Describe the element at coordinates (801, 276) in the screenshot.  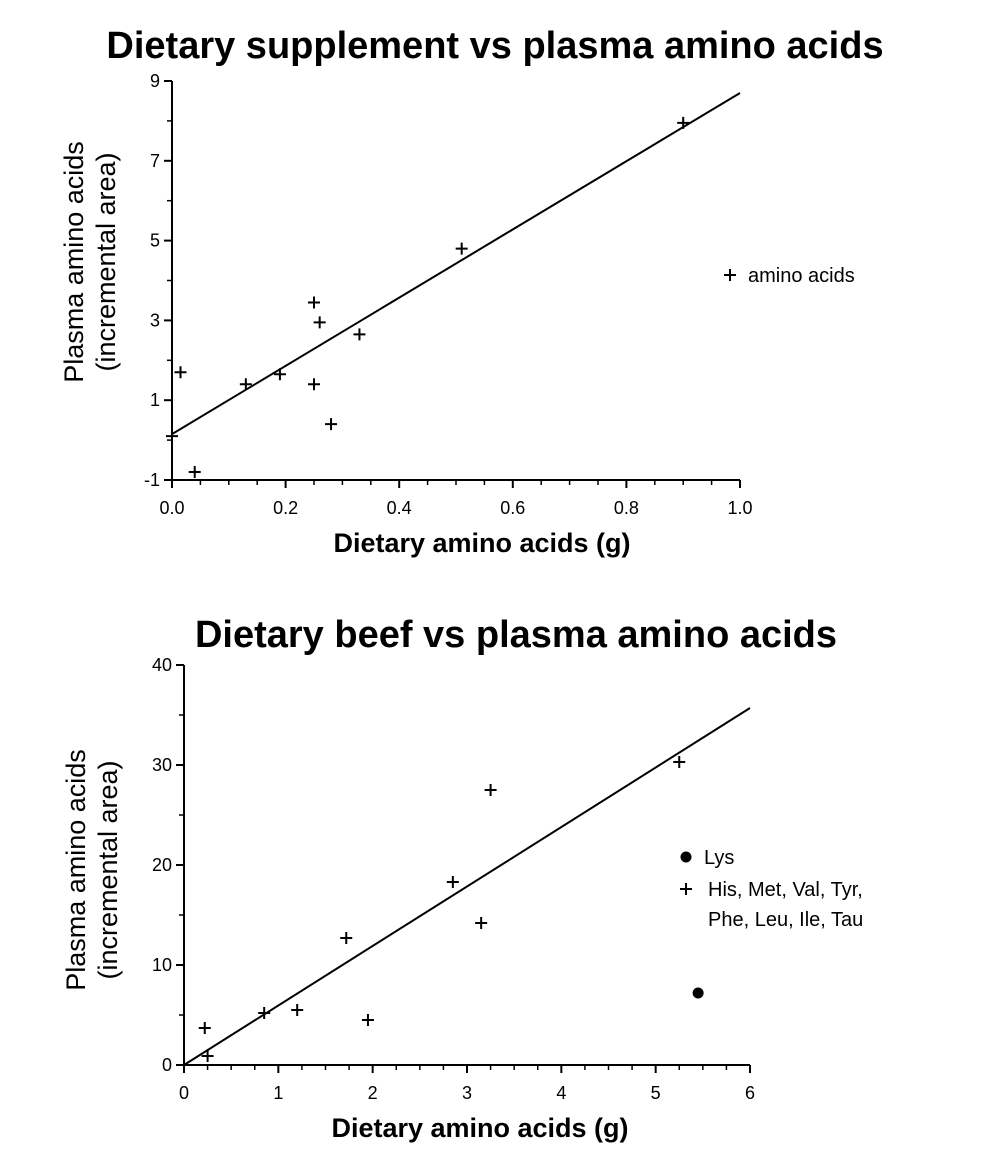
I see `legend-label: amino acids` at that location.